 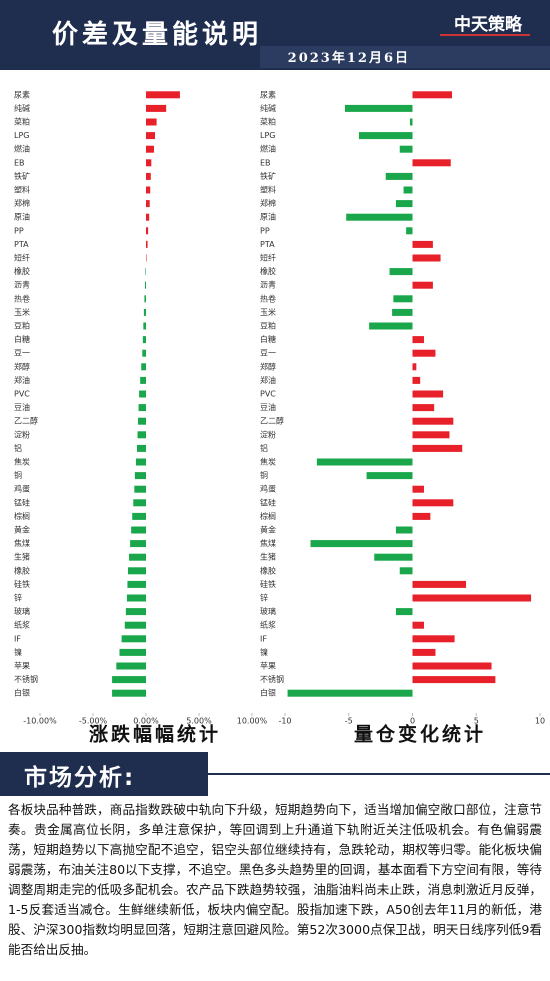 What do you see at coordinates (268, 326) in the screenshot?
I see `category-label: 豆粕` at bounding box center [268, 326].